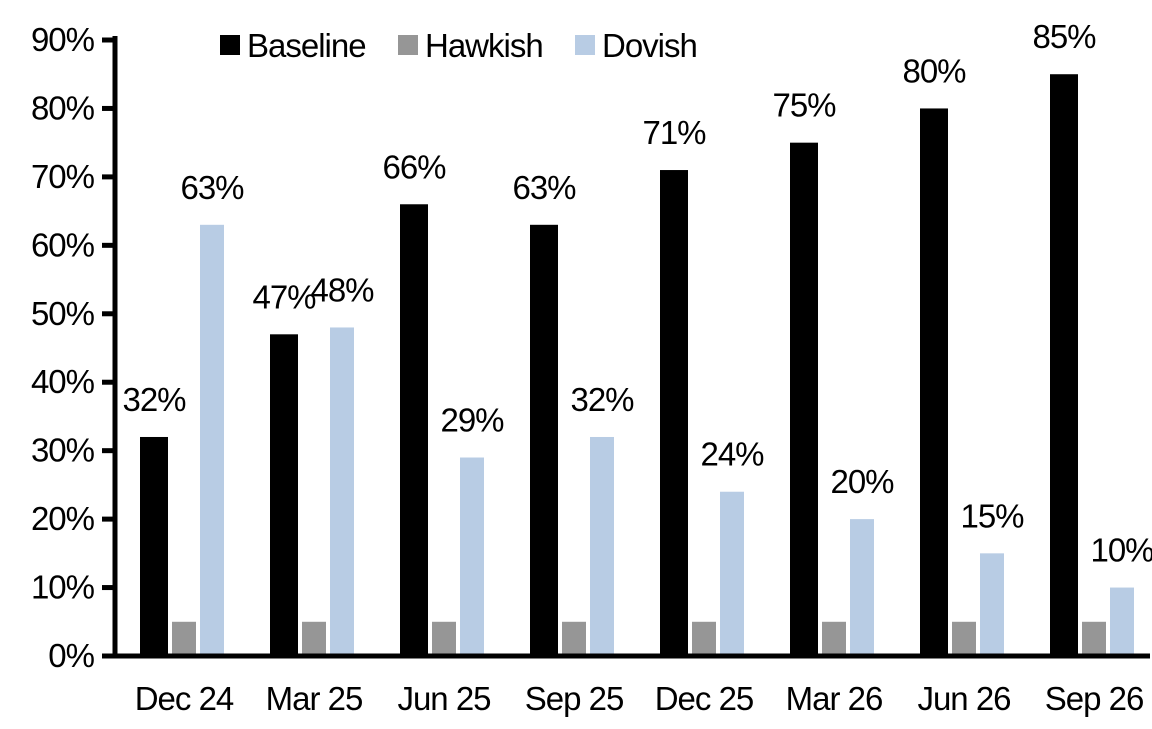 The image size is (1152, 729). Describe the element at coordinates (585, 45) in the screenshot. I see `legend-swatch-dovish` at that location.